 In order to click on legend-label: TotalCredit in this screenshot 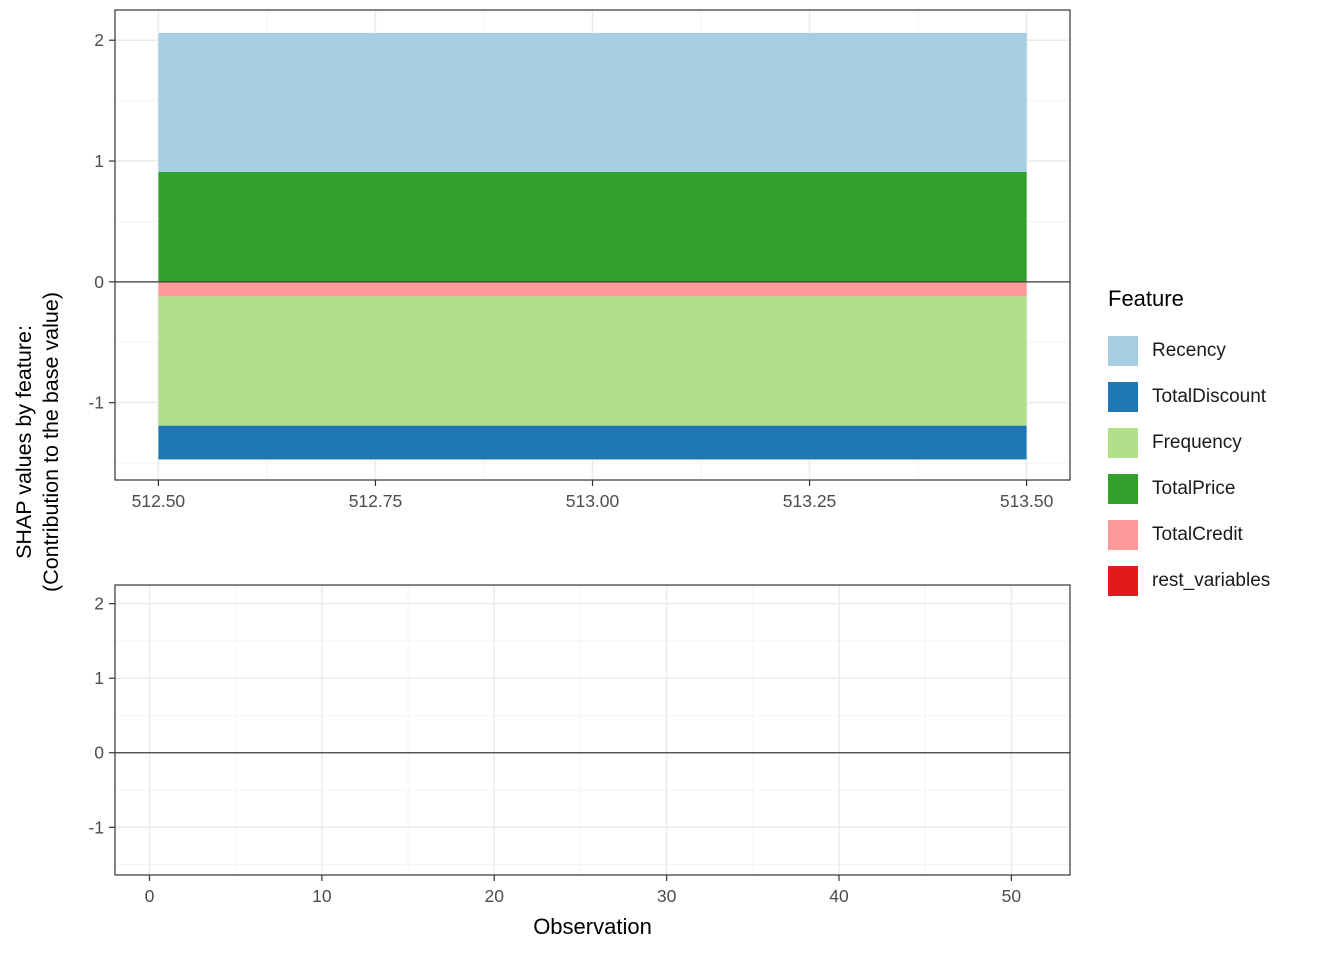, I will do `click(1197, 534)`.